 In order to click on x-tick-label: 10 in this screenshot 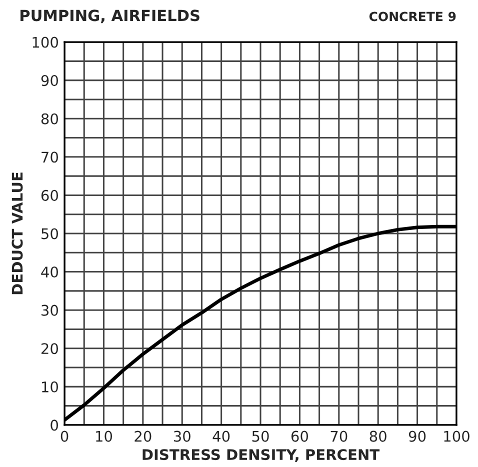, I will do `click(104, 436)`.